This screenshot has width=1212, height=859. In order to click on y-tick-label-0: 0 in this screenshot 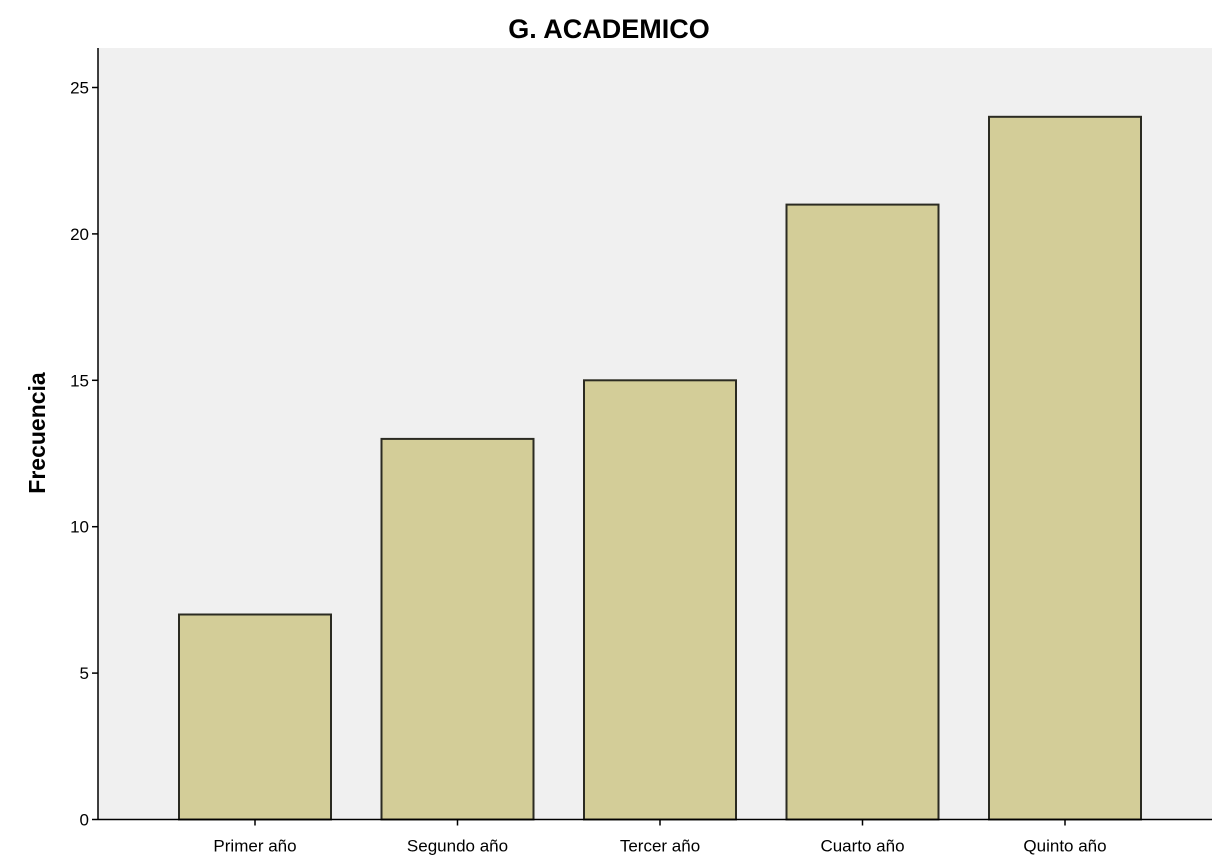, I will do `click(84, 820)`.